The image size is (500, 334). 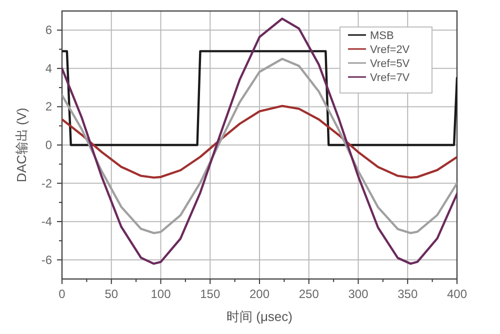 I want to click on x-tick-label: 150, so click(x=210, y=294).